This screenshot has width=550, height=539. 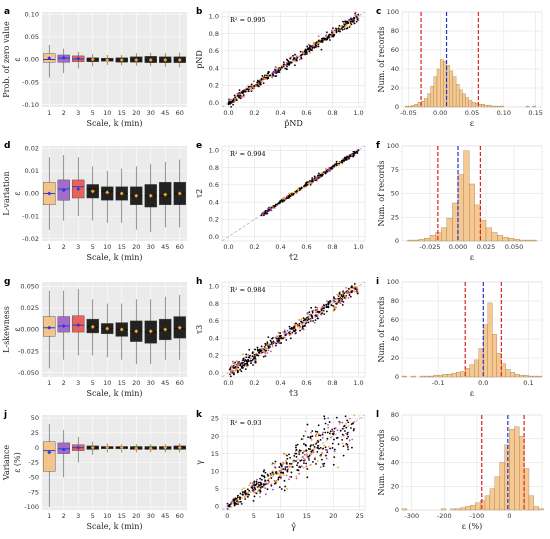 What do you see at coordinates (215, 454) in the screenshot?
I see `y-tick-label: 15` at bounding box center [215, 454].